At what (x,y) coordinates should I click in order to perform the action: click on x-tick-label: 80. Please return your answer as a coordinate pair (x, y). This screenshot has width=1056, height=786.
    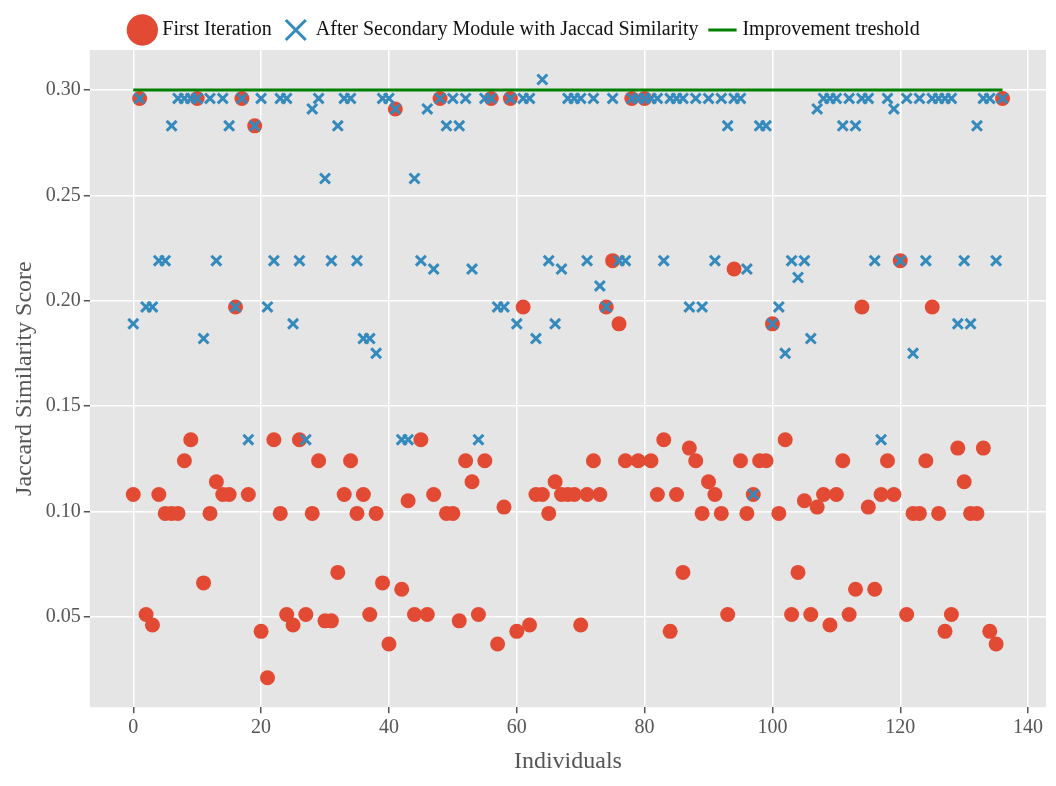
    Looking at the image, I should click on (644, 726).